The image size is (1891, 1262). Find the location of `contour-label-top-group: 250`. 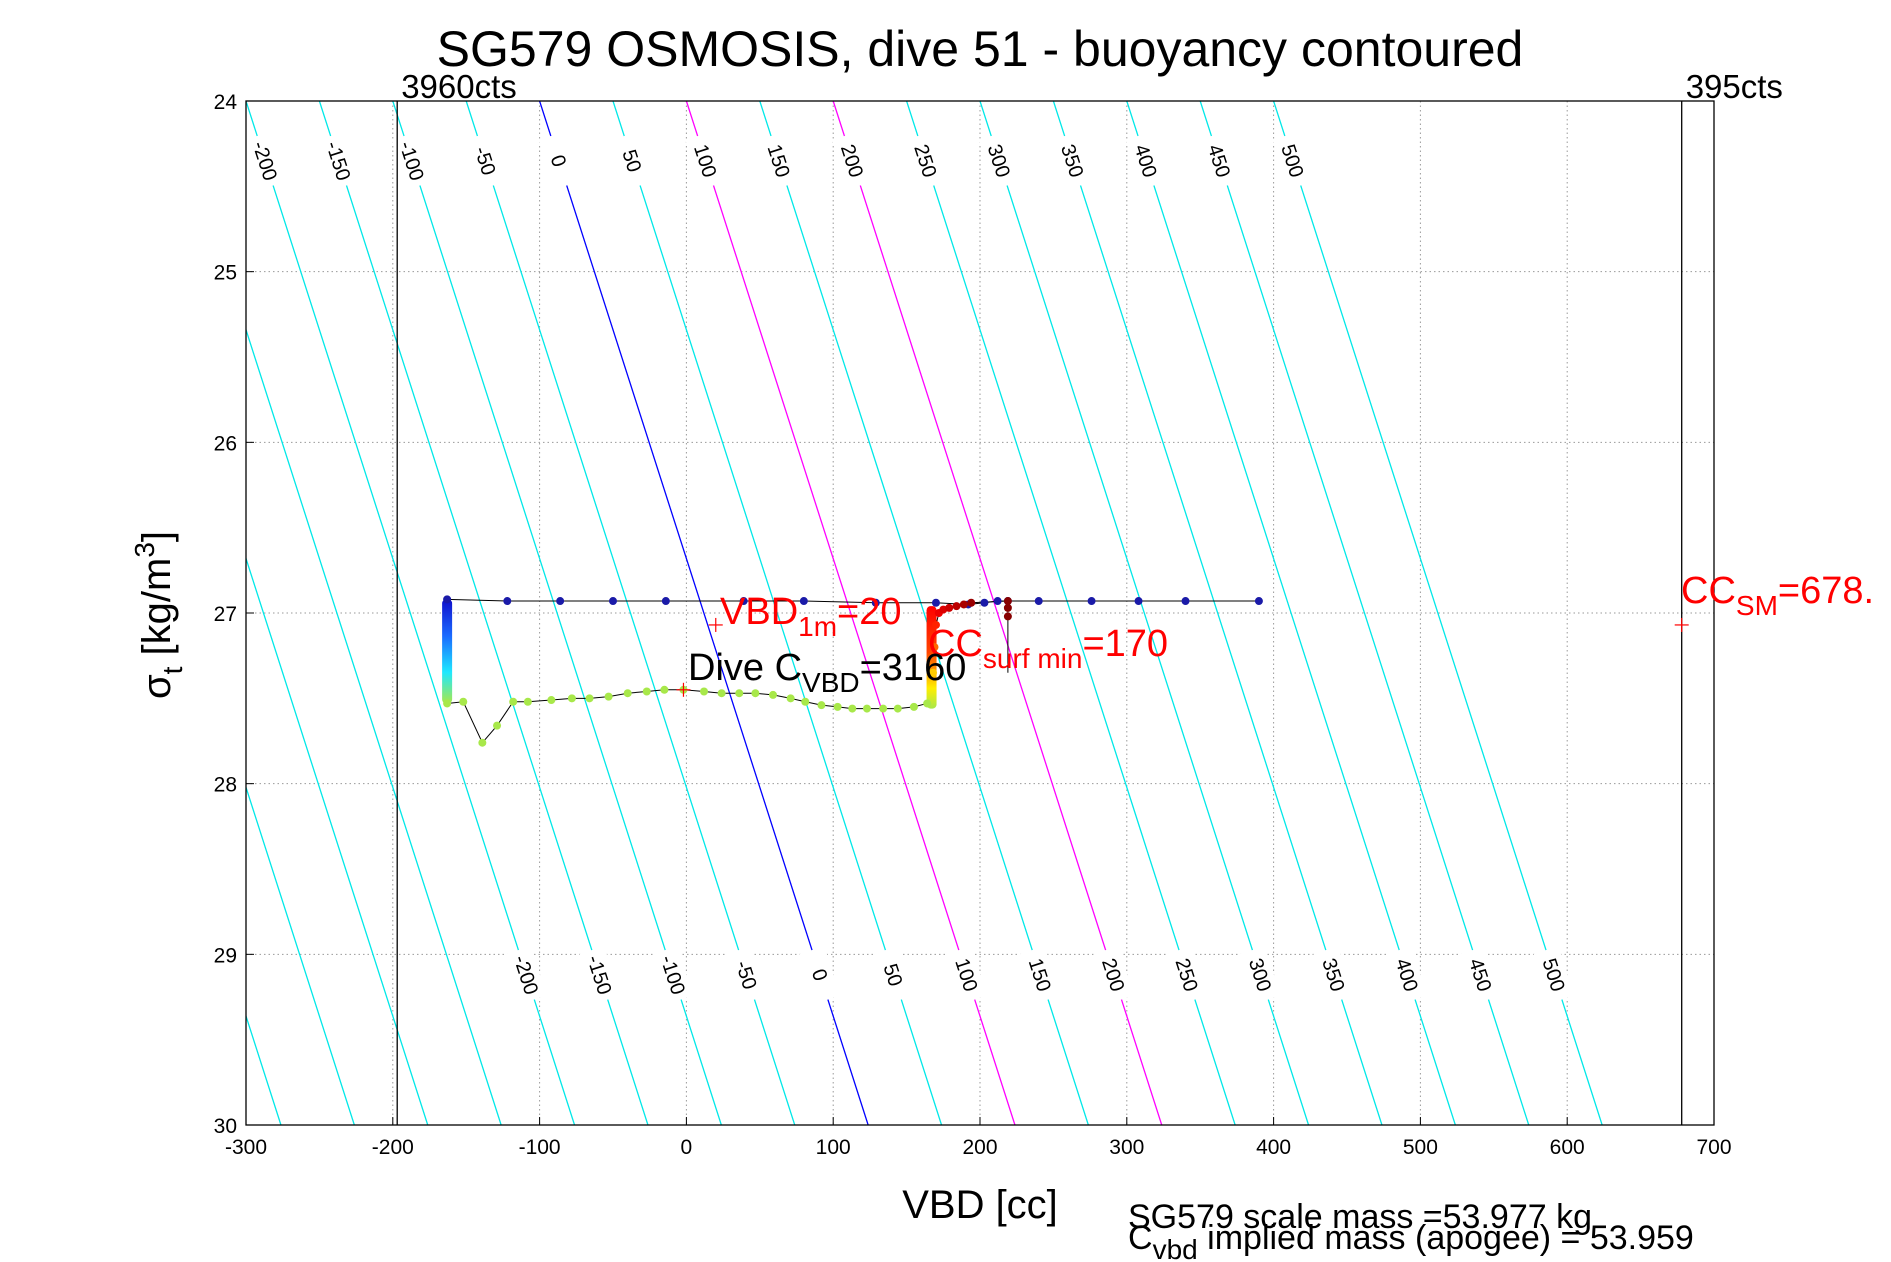

contour-label-top-group: 250 is located at coordinates (926, 161).